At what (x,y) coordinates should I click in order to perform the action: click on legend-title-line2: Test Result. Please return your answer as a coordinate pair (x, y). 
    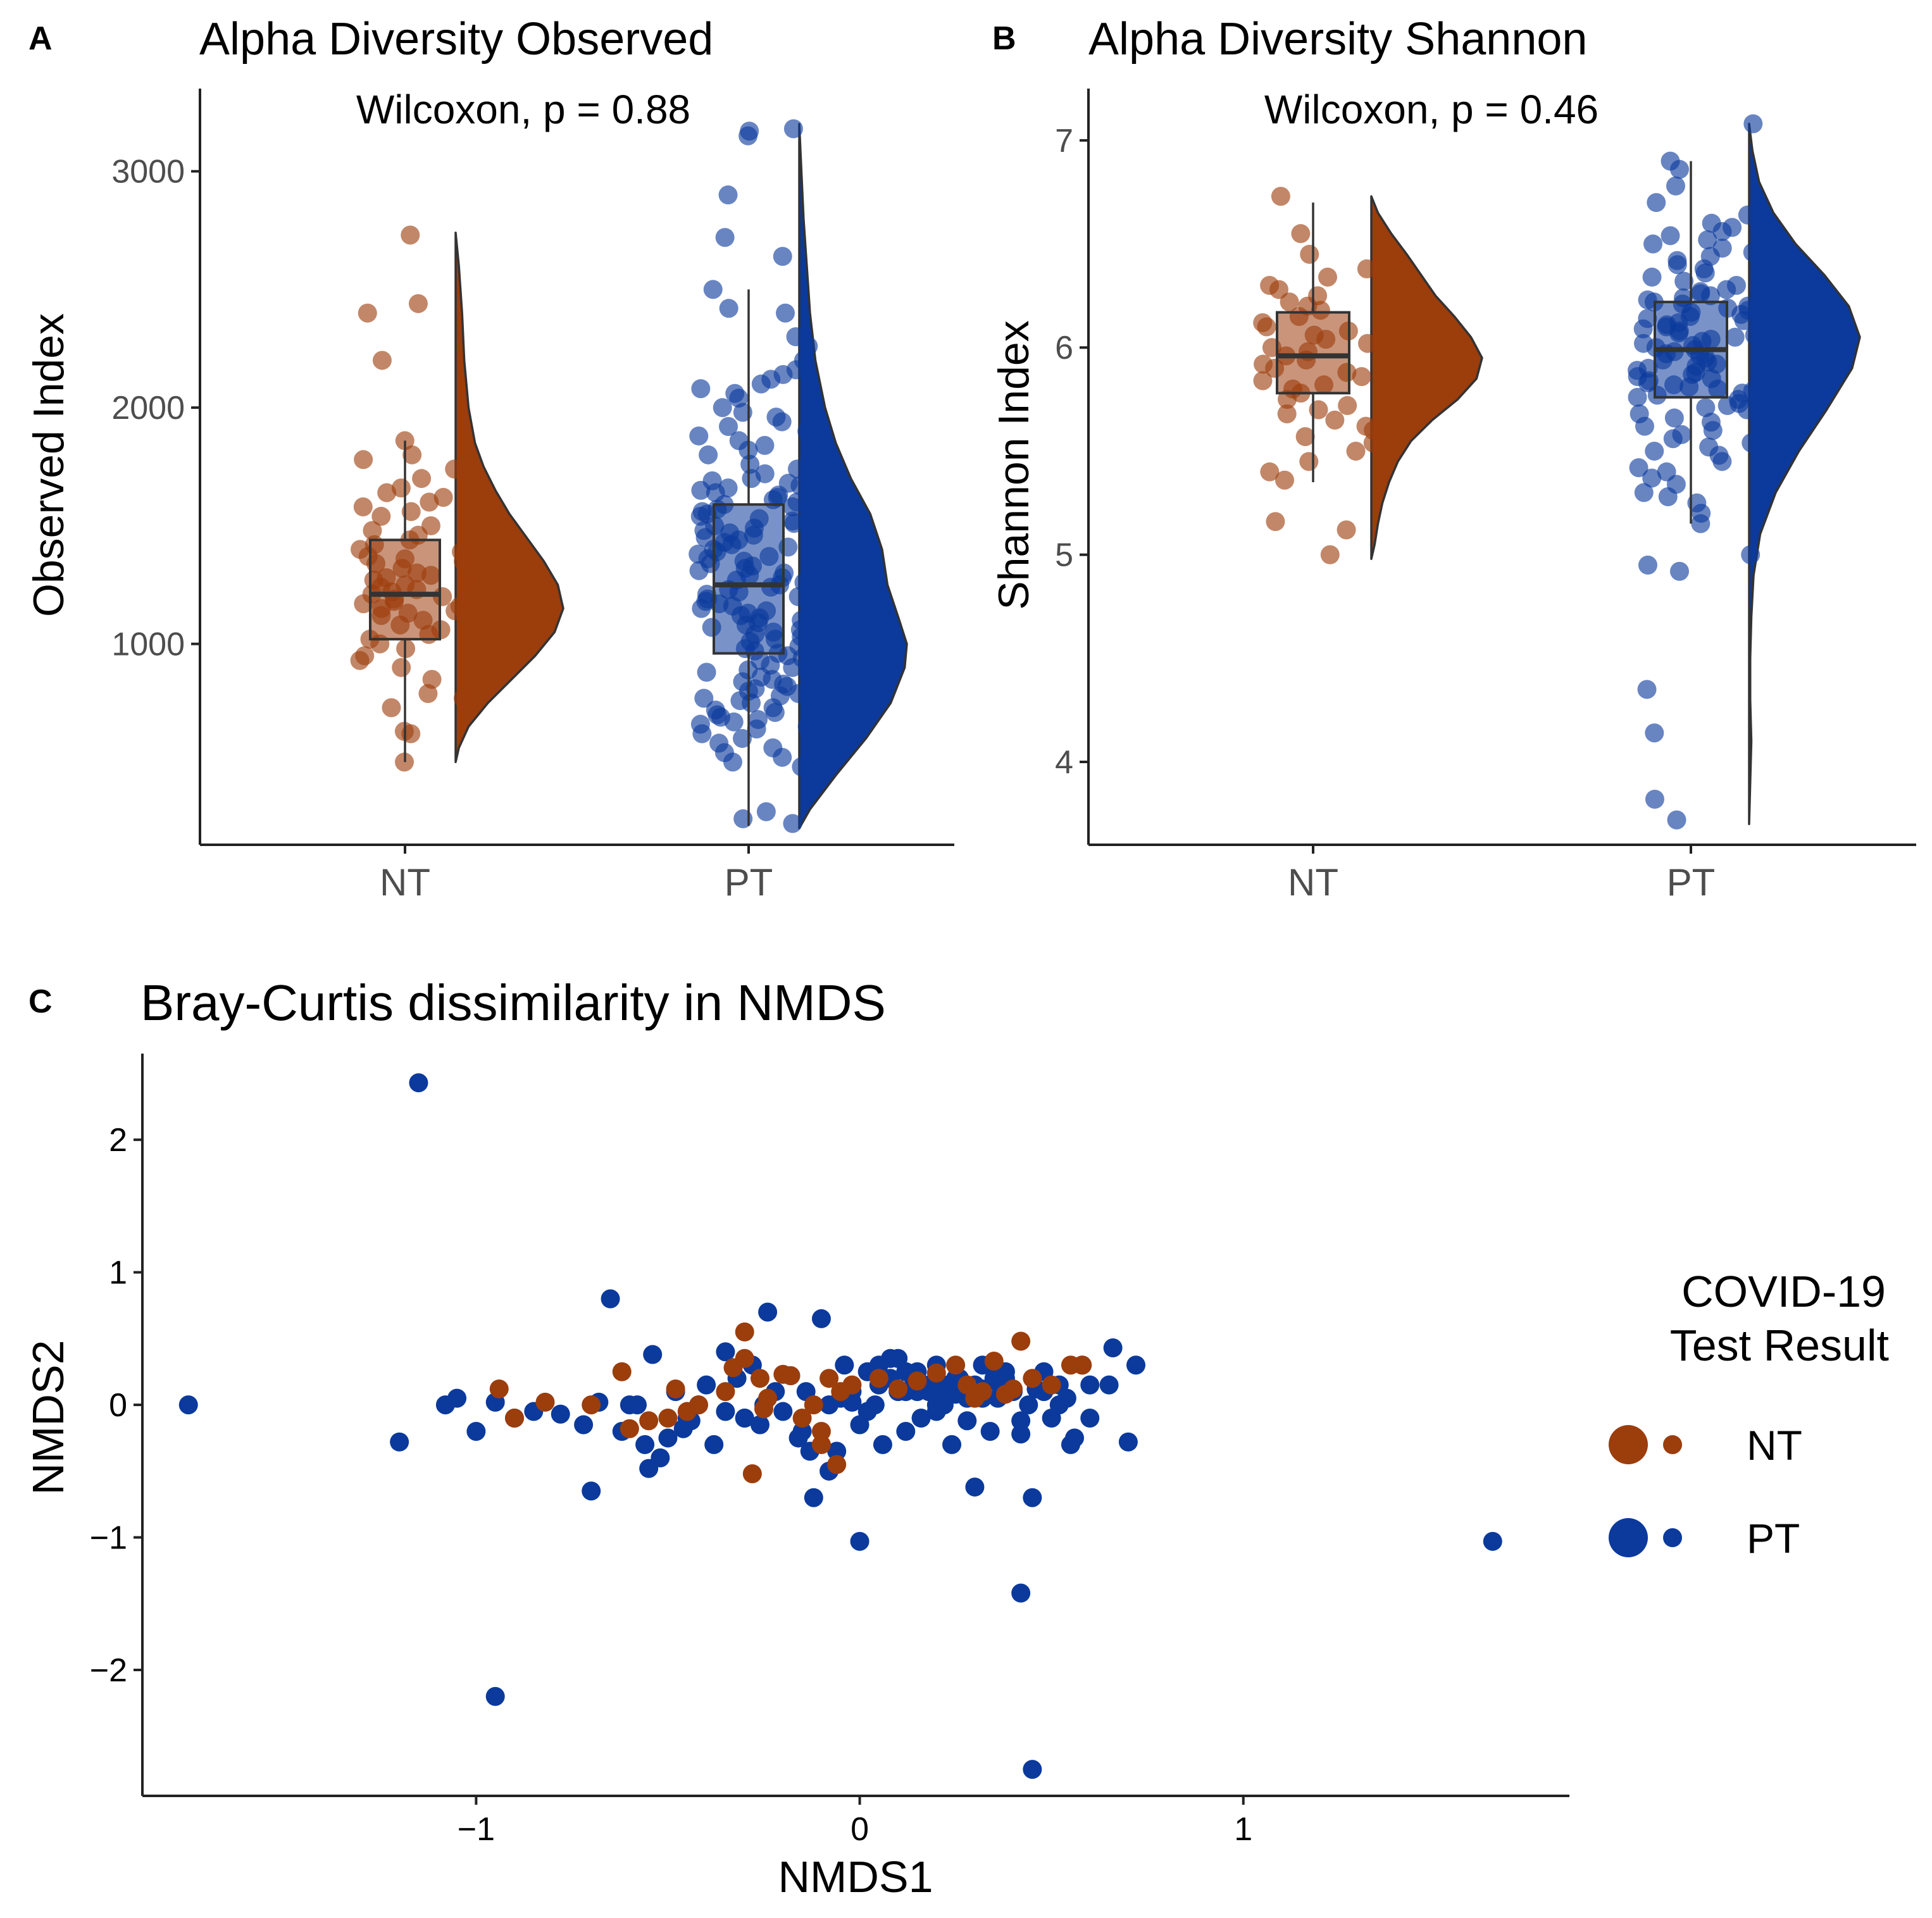
    Looking at the image, I should click on (1779, 1345).